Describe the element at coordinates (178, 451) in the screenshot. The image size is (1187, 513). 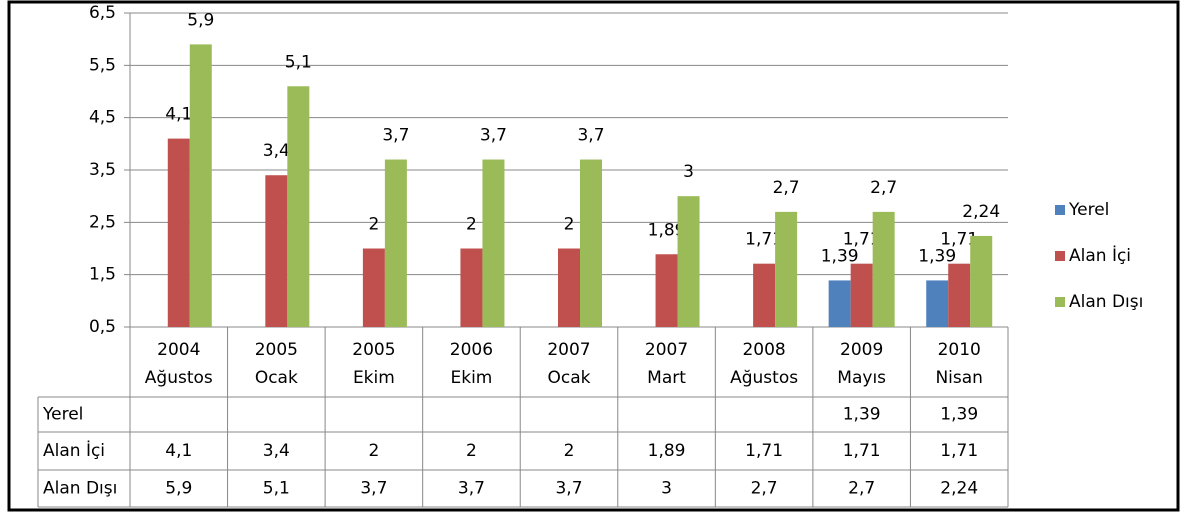
I see `table-cell: 4,1` at that location.